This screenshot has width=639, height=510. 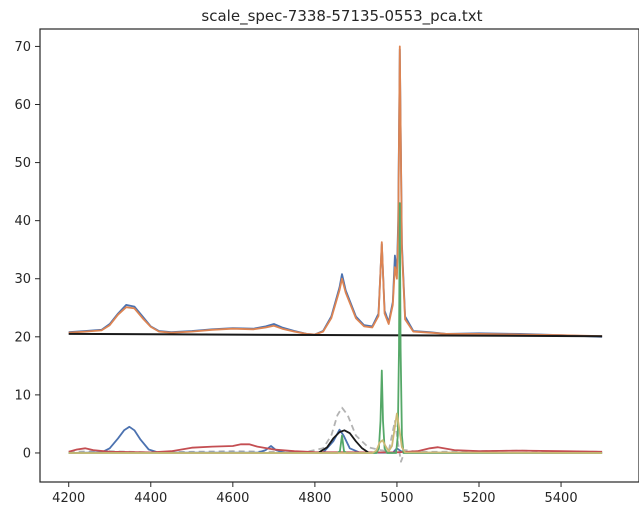 What do you see at coordinates (27, 453) in the screenshot?
I see `y-tick-label: 0` at bounding box center [27, 453].